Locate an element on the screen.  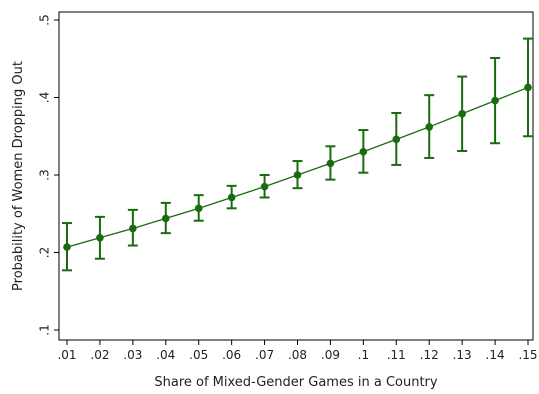
y-tick-label: .5 is located at coordinates (45, 19).